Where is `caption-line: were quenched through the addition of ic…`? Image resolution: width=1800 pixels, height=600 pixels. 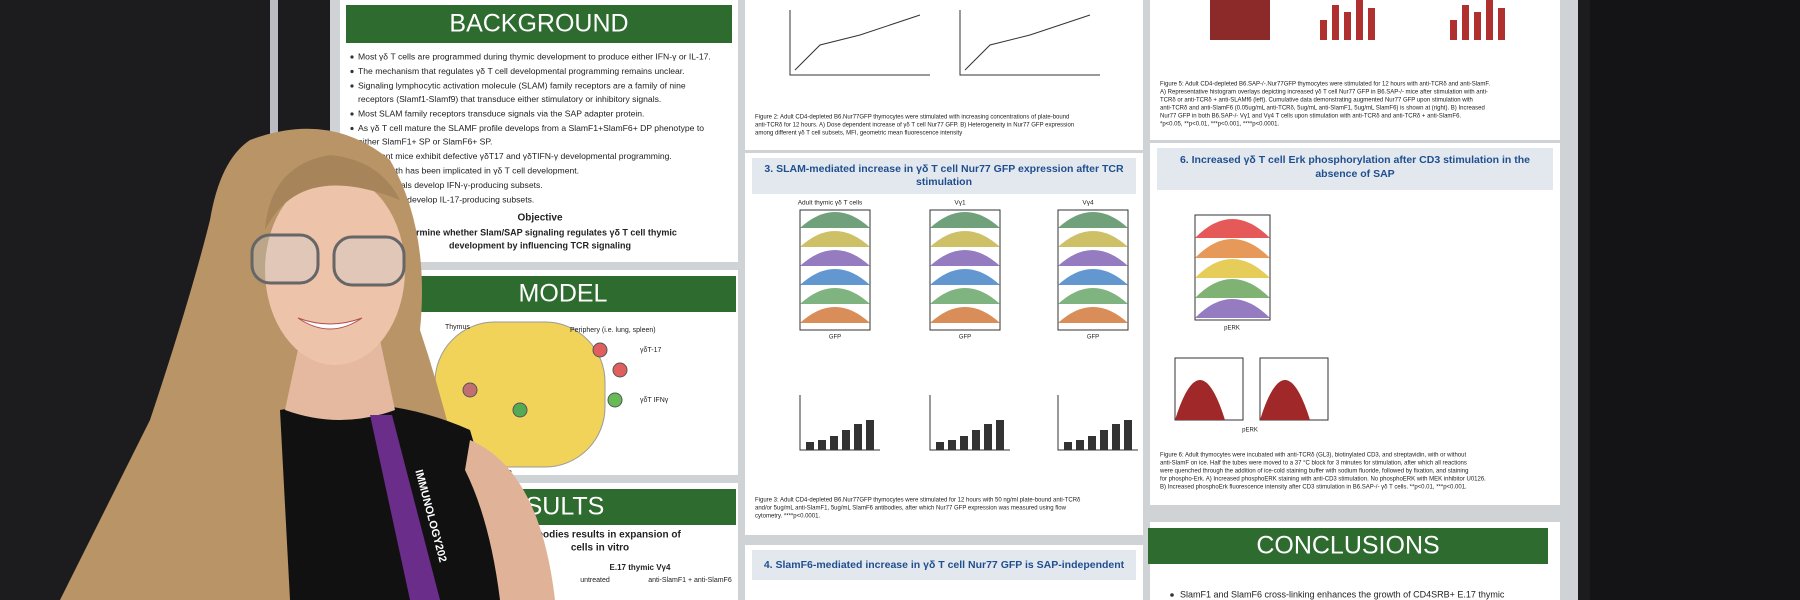 caption-line: were quenched through the addition of ic… is located at coordinates (1313, 472).